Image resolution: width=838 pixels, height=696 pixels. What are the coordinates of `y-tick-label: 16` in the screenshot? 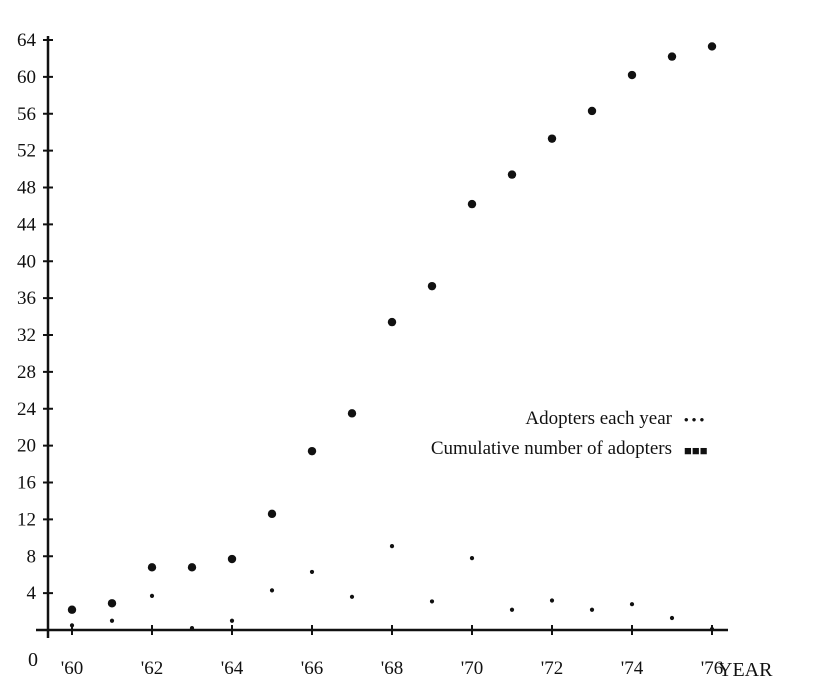 It's located at (26, 483).